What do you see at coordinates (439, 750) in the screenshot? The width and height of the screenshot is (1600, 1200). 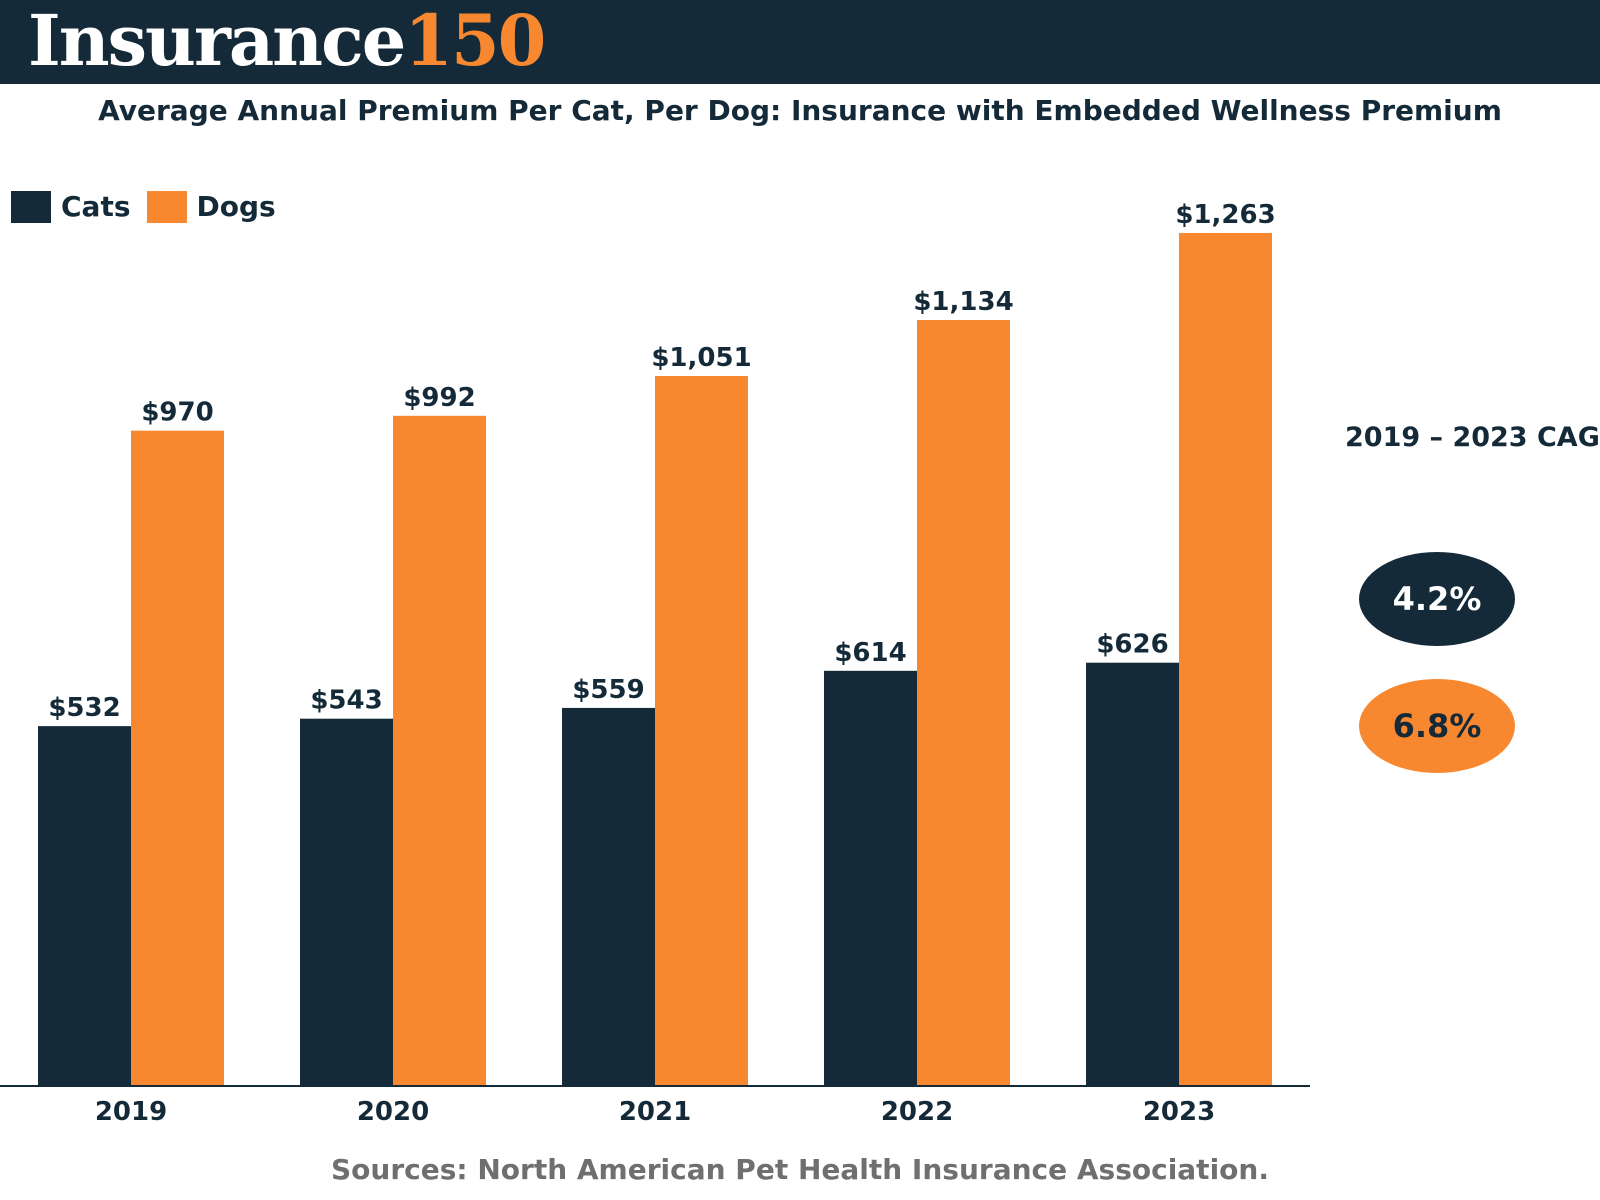 I see `bar-dogs-2020` at bounding box center [439, 750].